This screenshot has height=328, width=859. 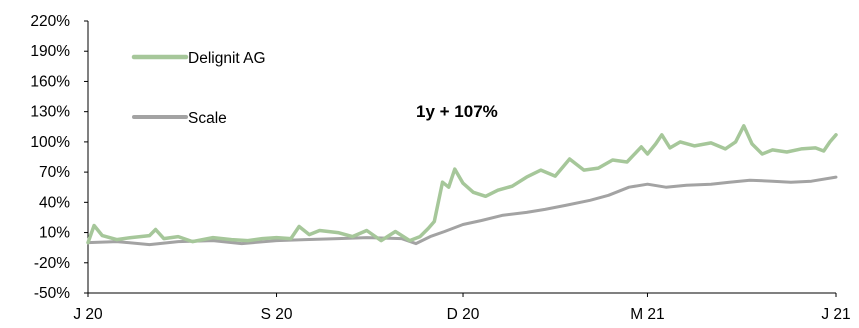 What do you see at coordinates (54, 172) in the screenshot?
I see `y-tick-label: 70%` at bounding box center [54, 172].